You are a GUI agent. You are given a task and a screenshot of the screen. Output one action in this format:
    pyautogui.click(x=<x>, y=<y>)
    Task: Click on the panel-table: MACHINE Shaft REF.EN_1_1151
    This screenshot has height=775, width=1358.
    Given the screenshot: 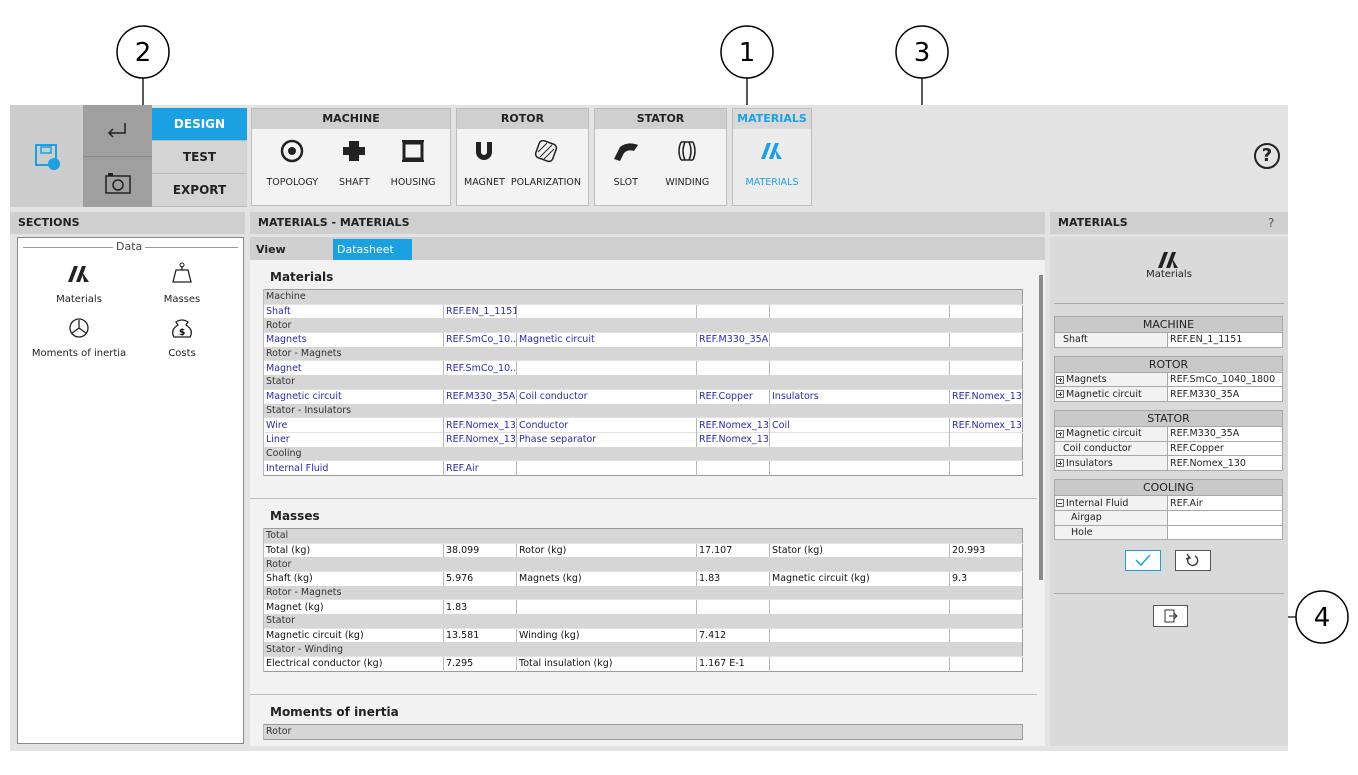 What is the action you would take?
    pyautogui.click(x=1168, y=332)
    